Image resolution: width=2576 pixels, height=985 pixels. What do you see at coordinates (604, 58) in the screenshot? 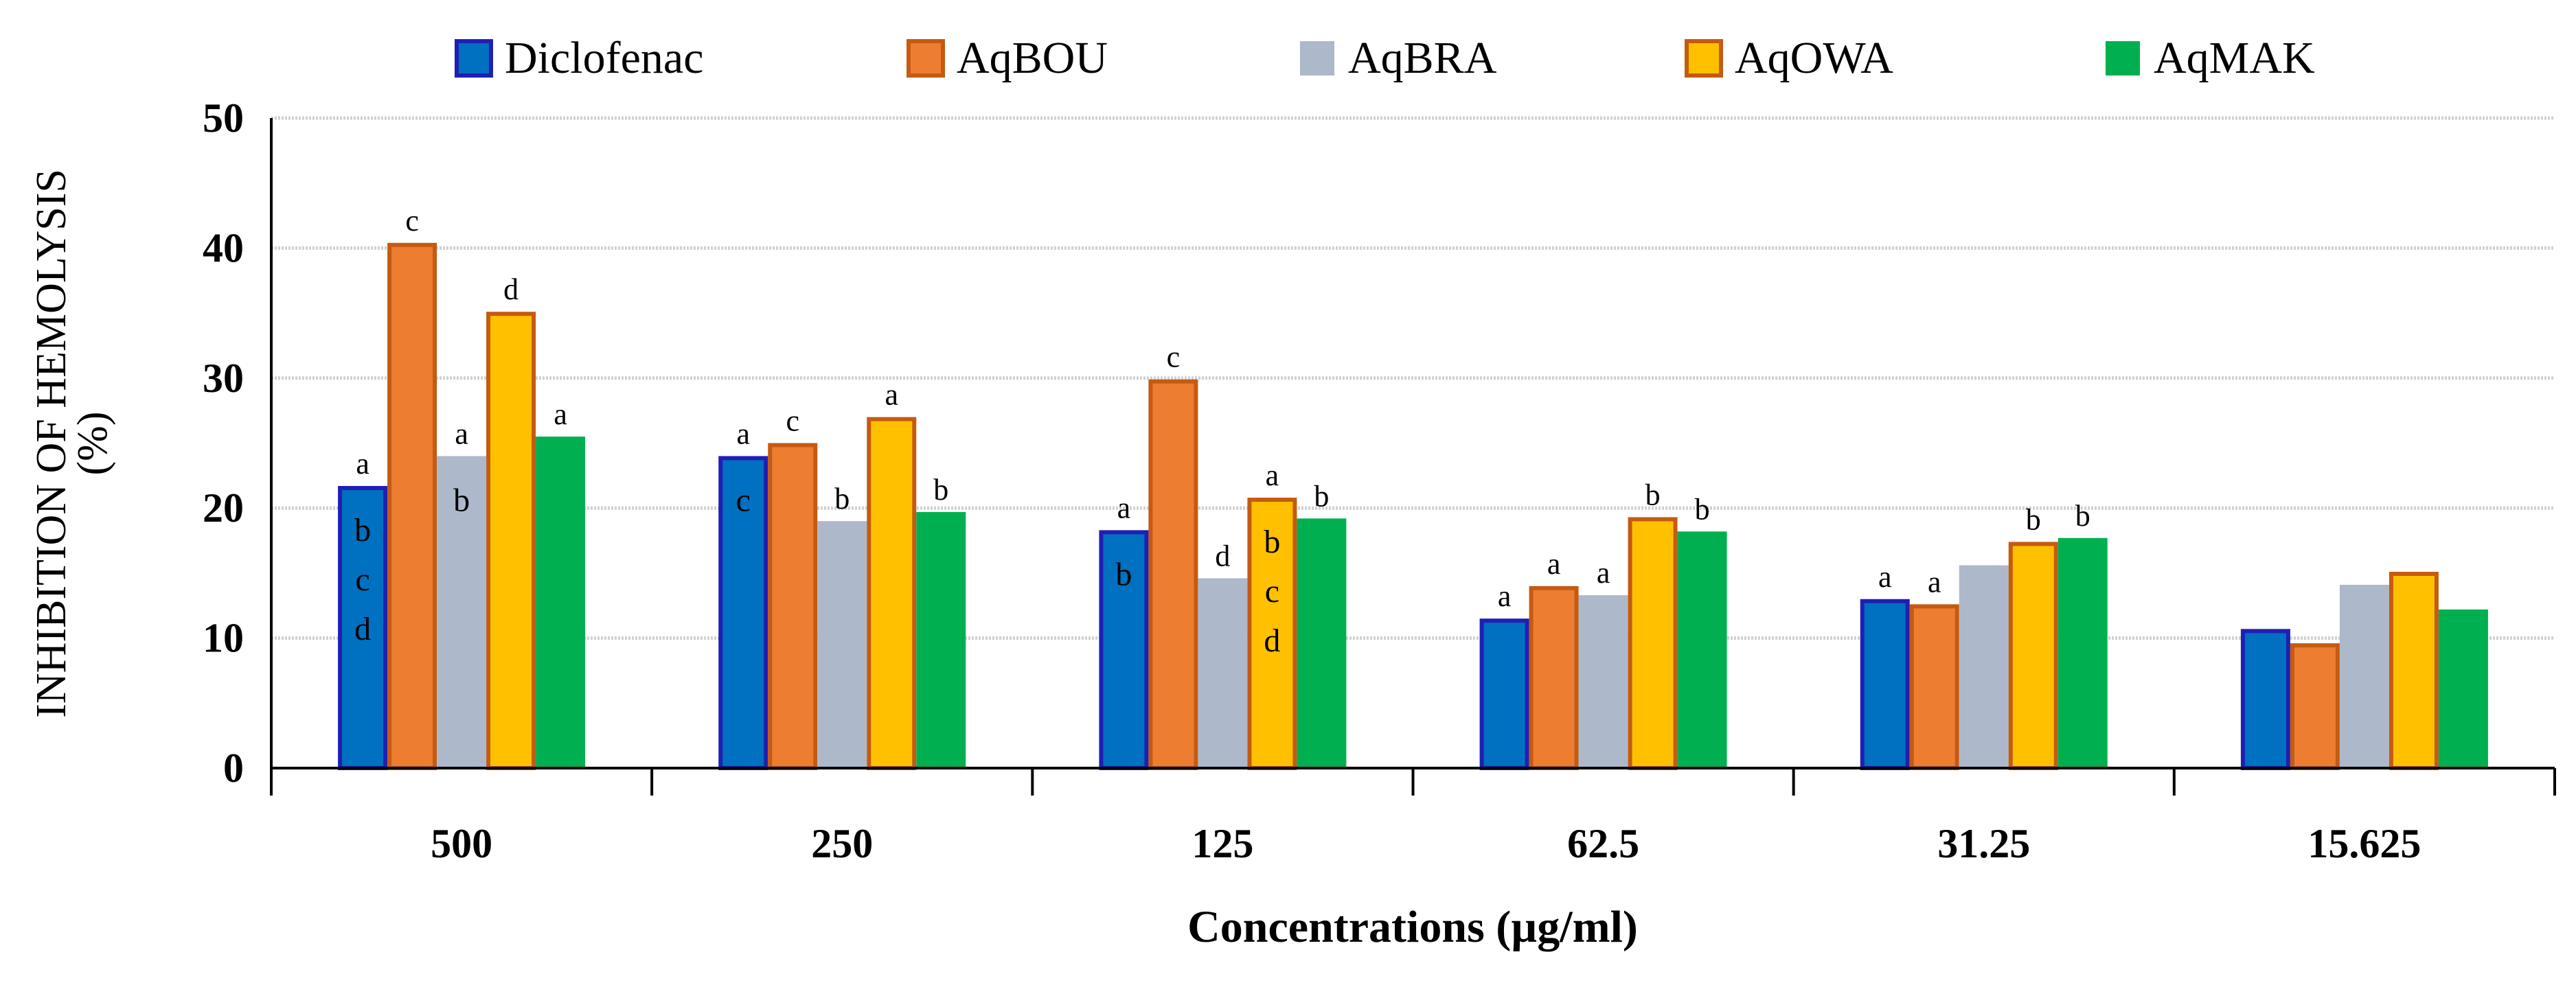
I see `legend-label: Diclofenac` at bounding box center [604, 58].